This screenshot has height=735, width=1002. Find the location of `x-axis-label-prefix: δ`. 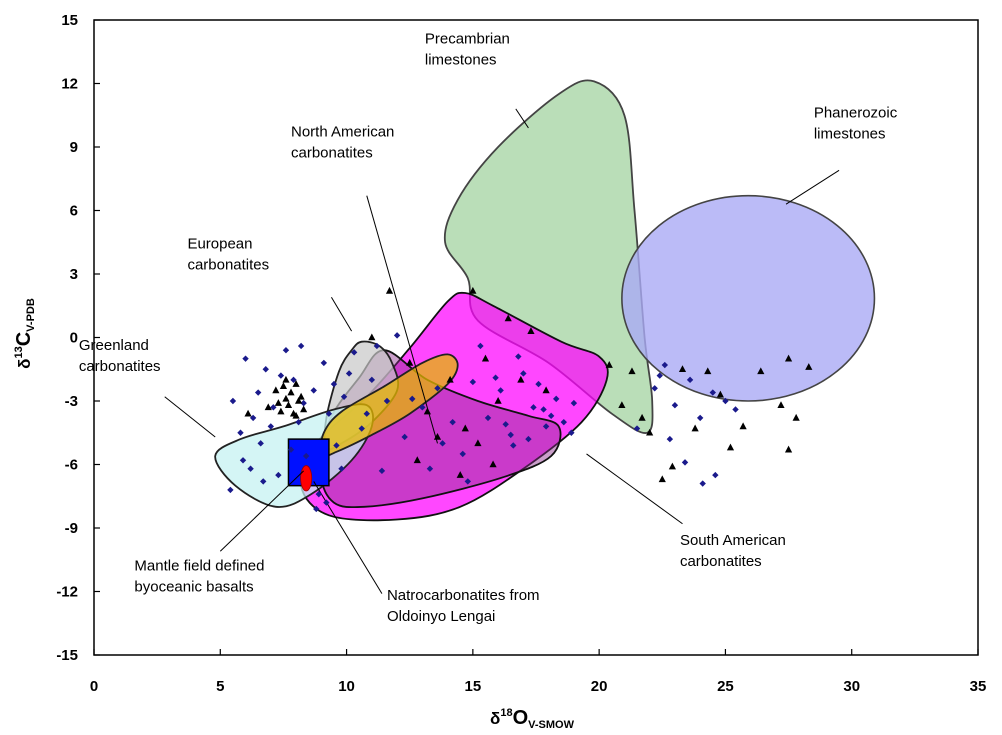

x-axis-label-prefix: δ is located at coordinates (495, 718).